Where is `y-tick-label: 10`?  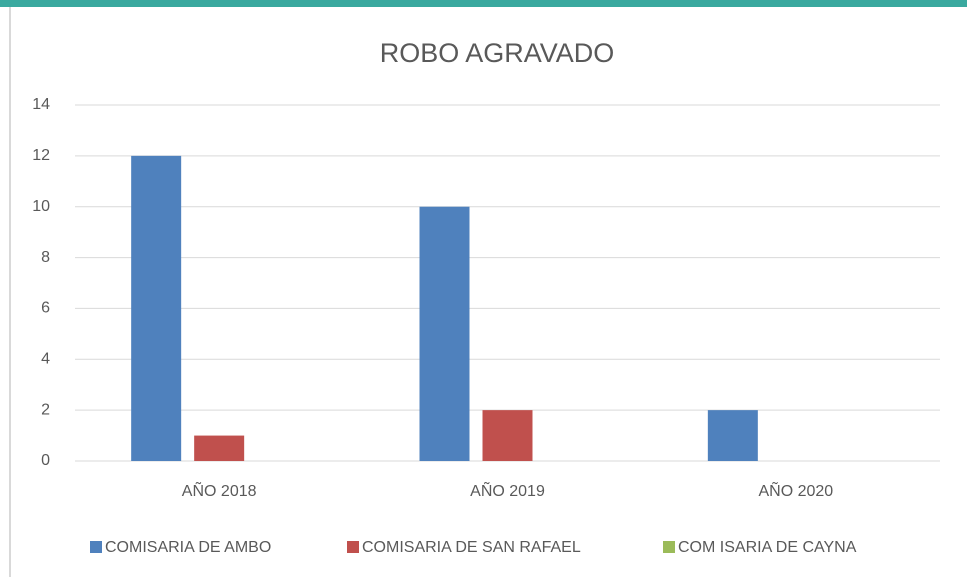 y-tick-label: 10 is located at coordinates (41, 206).